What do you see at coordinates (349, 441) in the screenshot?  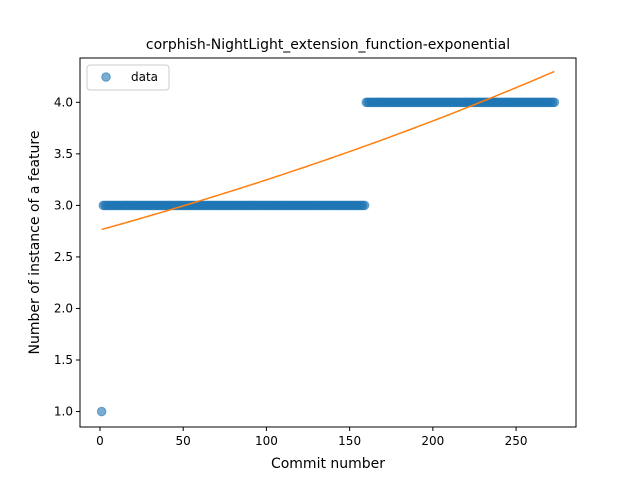 I see `x-tick-label: 150` at bounding box center [349, 441].